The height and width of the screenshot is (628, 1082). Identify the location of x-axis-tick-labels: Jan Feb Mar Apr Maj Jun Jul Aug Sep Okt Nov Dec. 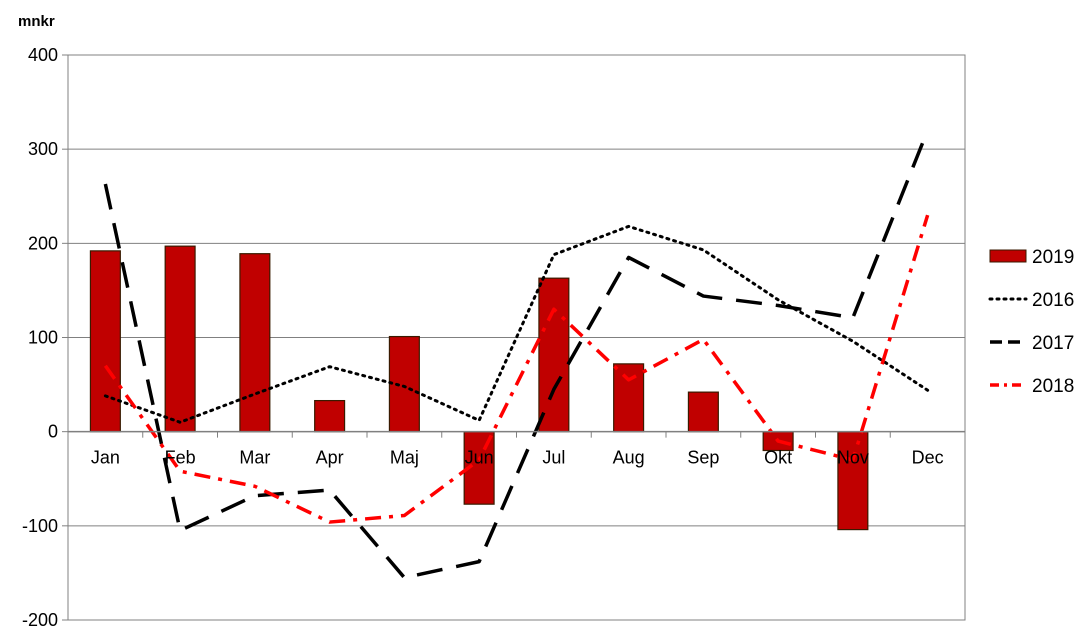
(517, 458).